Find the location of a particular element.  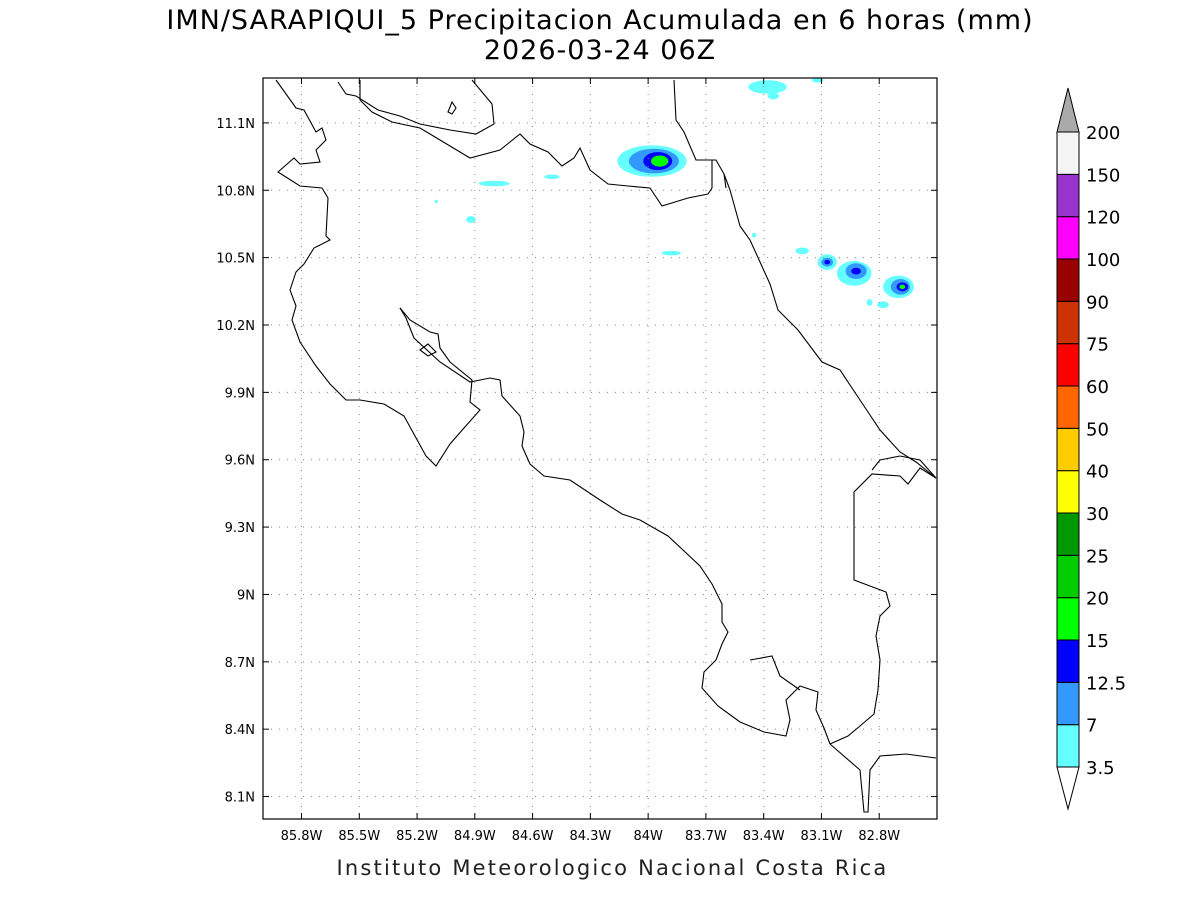

border-panama is located at coordinates (904, 467).